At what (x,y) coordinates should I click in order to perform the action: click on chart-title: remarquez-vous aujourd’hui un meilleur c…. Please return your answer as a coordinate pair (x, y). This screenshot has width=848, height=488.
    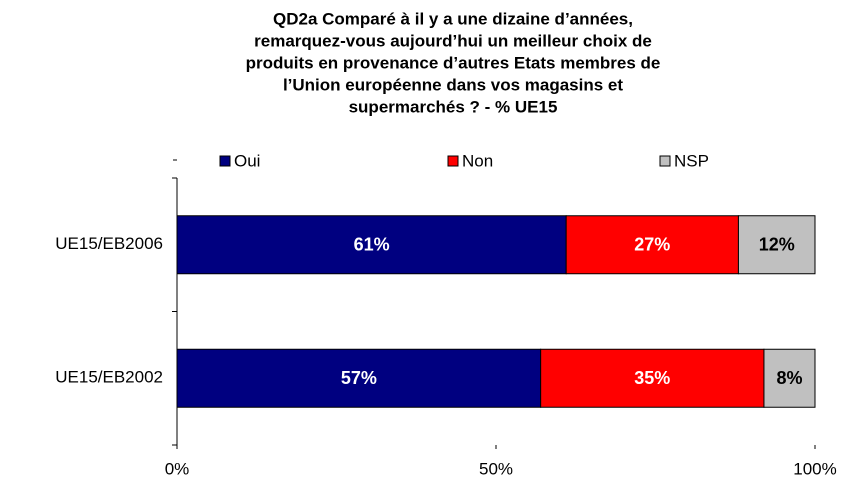
    Looking at the image, I should click on (453, 40).